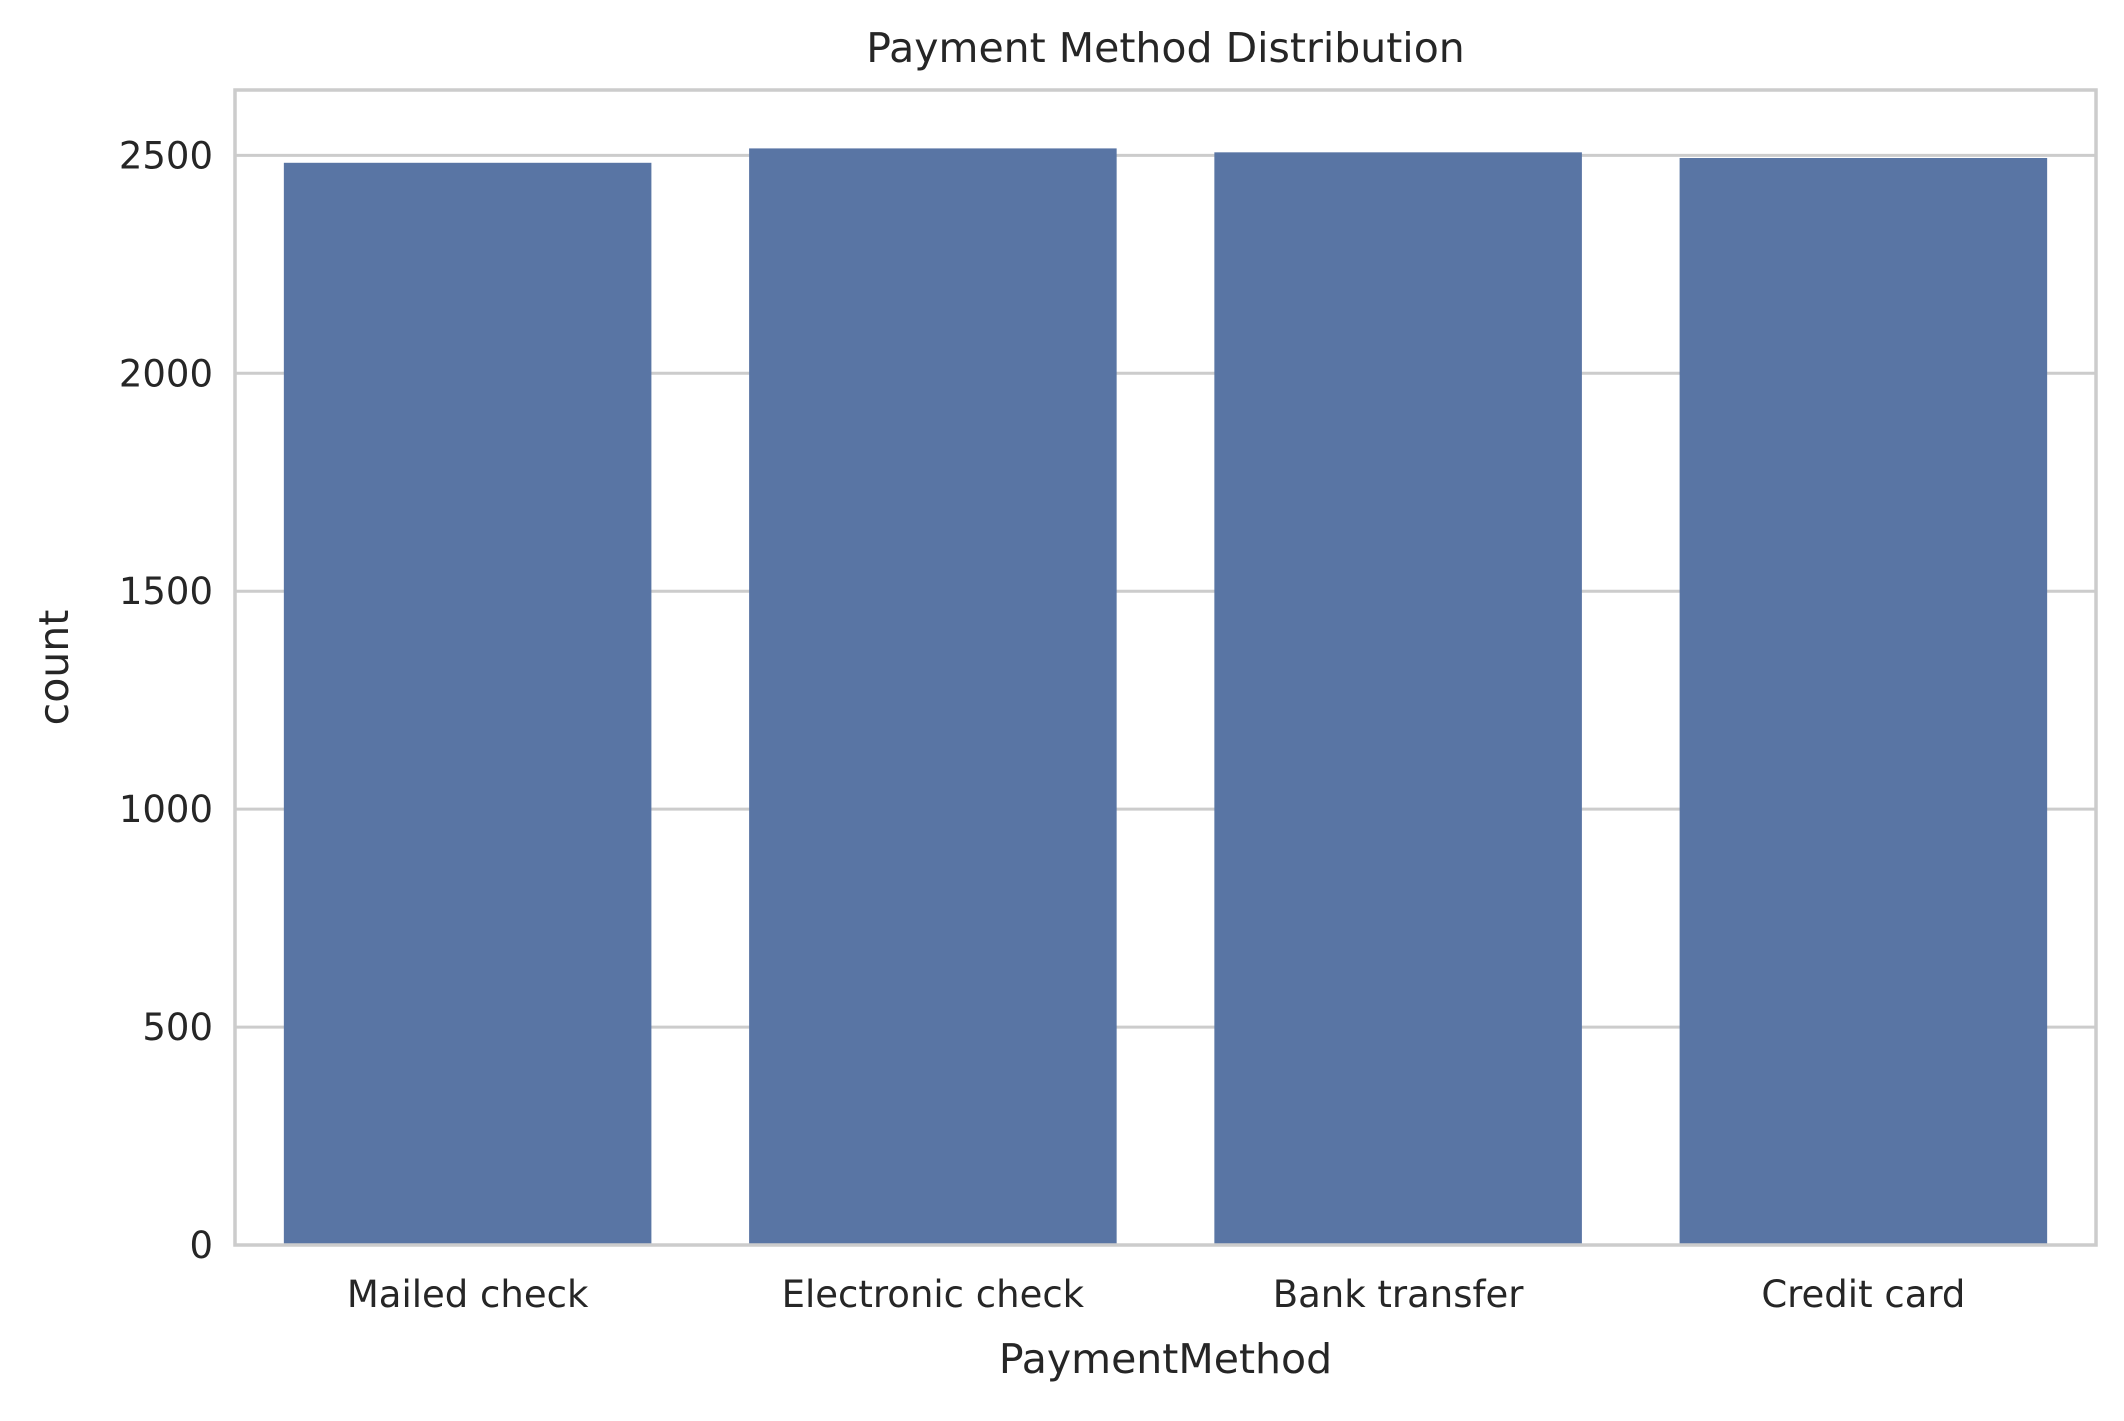 This screenshot has height=1421, width=2124. I want to click on x-tick-label: Credit card, so click(1863, 1294).